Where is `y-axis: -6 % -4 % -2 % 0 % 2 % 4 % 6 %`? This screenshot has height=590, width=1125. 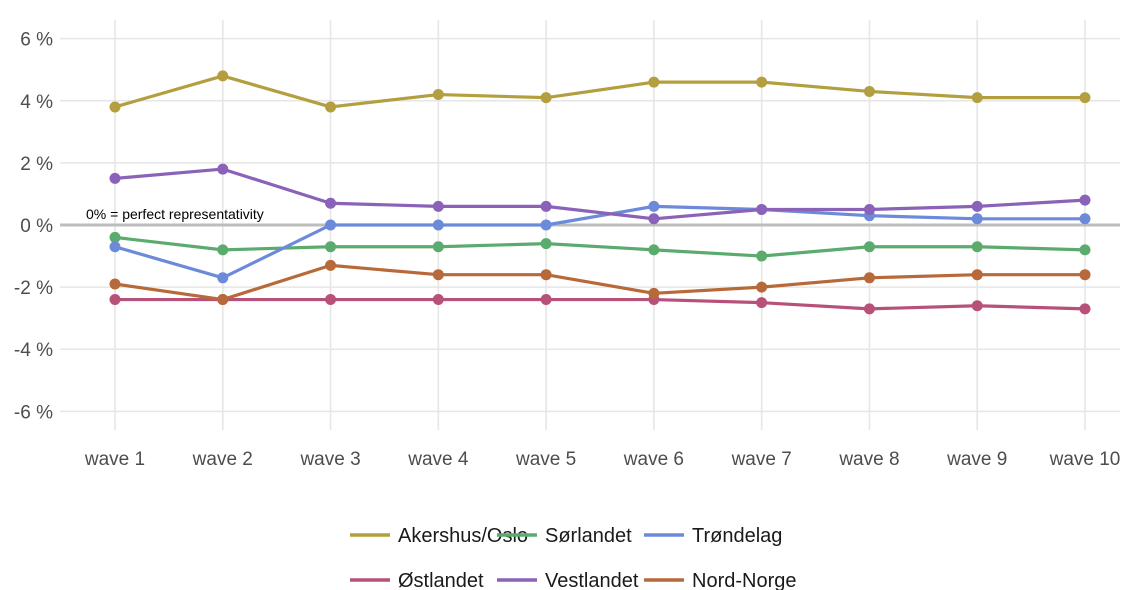
y-axis: -6 % -4 % -2 % 0 % 2 % 4 % 6 % is located at coordinates (33, 227).